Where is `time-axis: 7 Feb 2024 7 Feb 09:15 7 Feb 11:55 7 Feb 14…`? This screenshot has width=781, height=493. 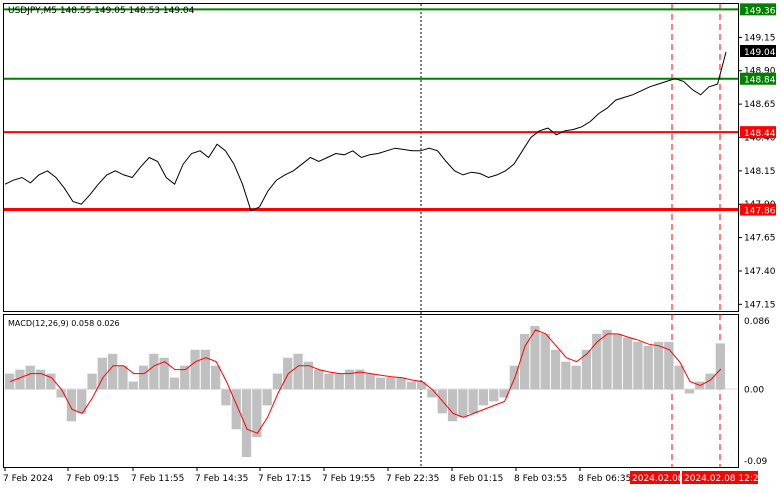
time-axis: 7 Feb 2024 7 Feb 09:15 7 Feb 11:55 7 Feb 14… is located at coordinates (317, 475).